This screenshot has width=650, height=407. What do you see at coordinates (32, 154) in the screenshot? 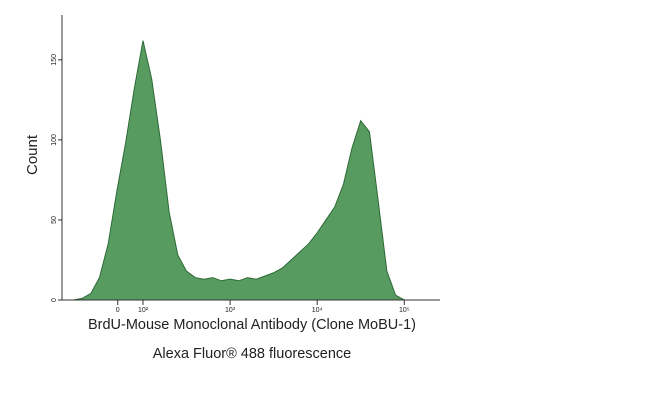
I see `y-axis-label: Count` at bounding box center [32, 154].